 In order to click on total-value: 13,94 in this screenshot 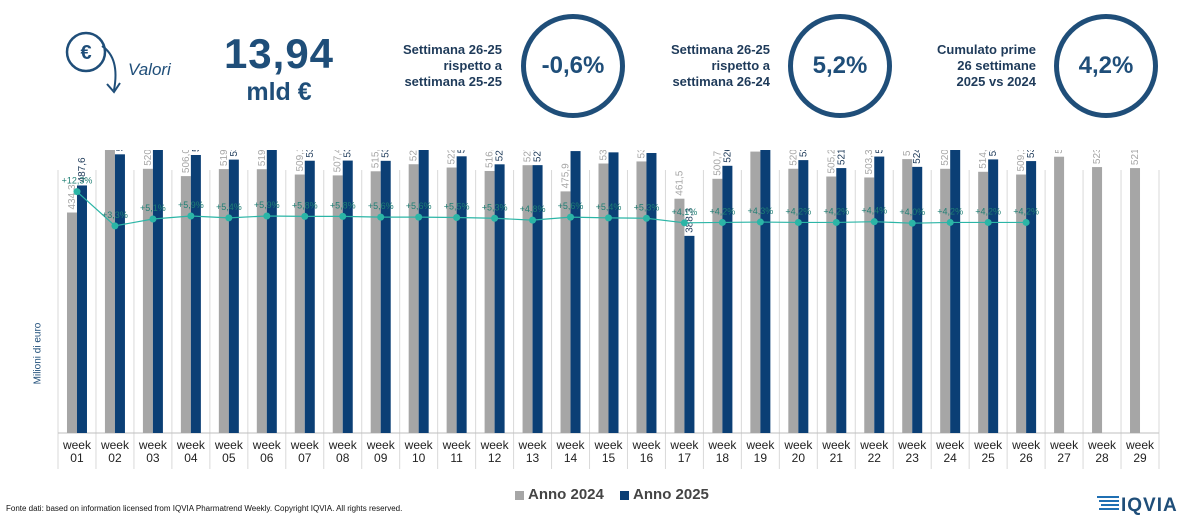, I will do `click(279, 54)`.